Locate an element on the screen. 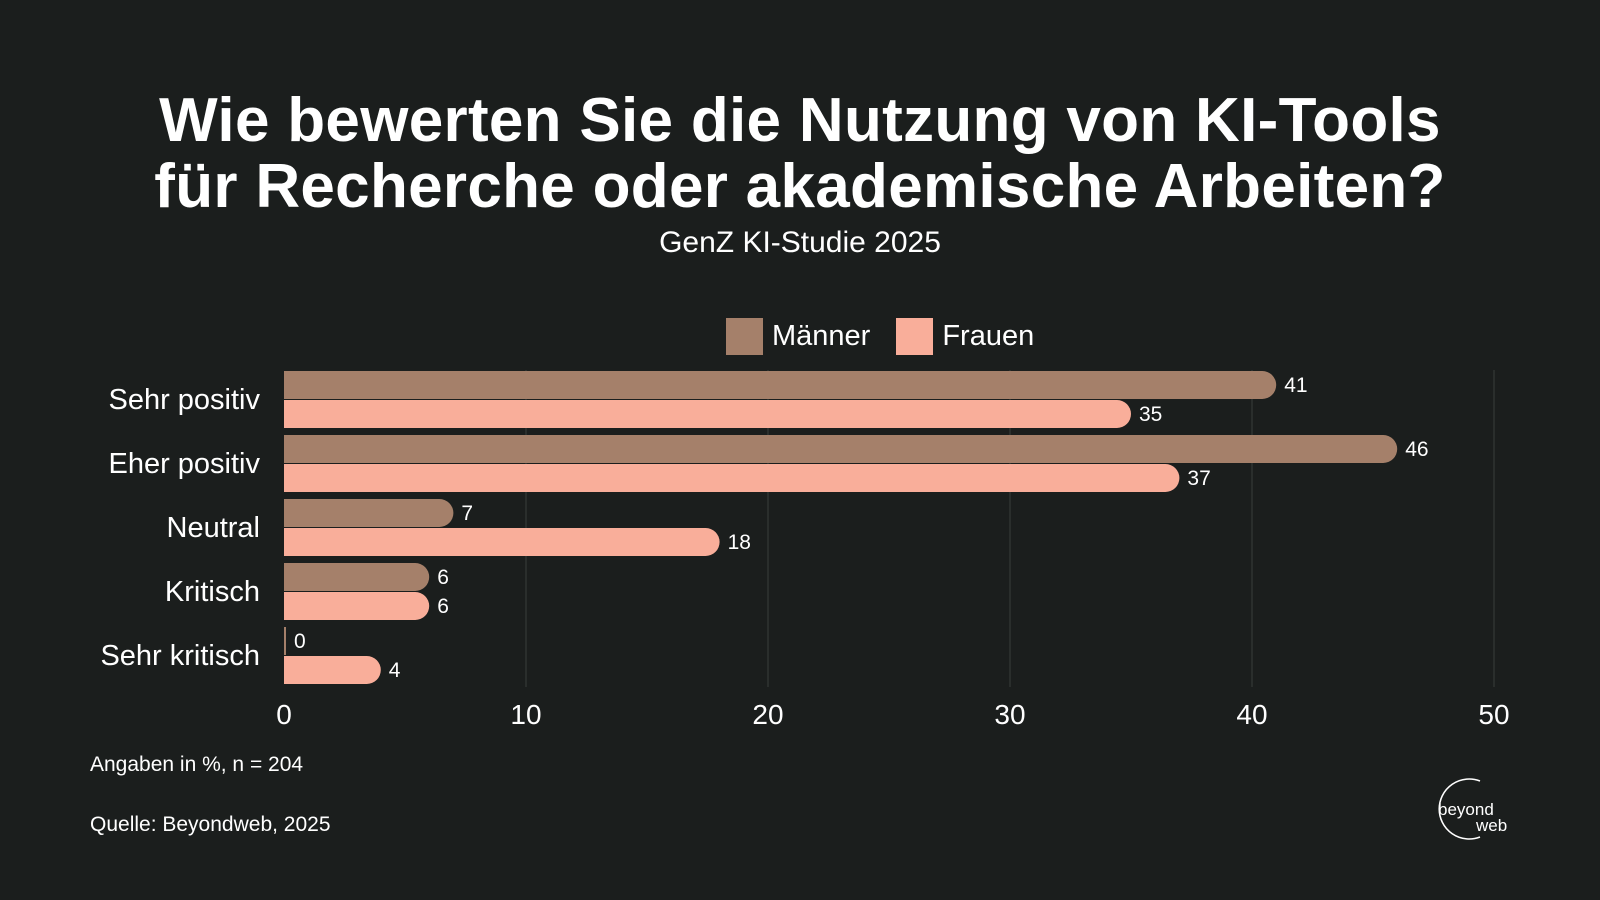  category-label-4: Sehr kritisch is located at coordinates (180, 656).